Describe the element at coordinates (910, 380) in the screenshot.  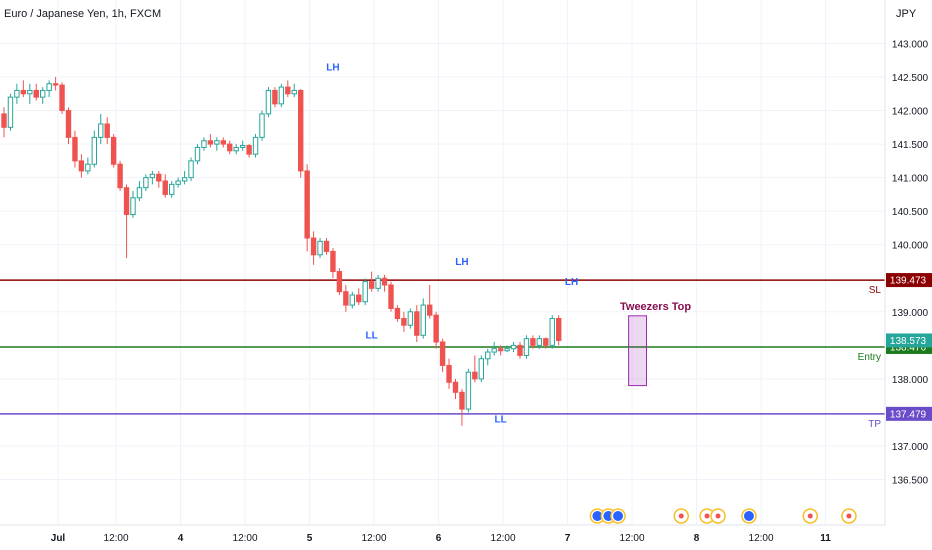
I see `price-tick: 138.000` at that location.